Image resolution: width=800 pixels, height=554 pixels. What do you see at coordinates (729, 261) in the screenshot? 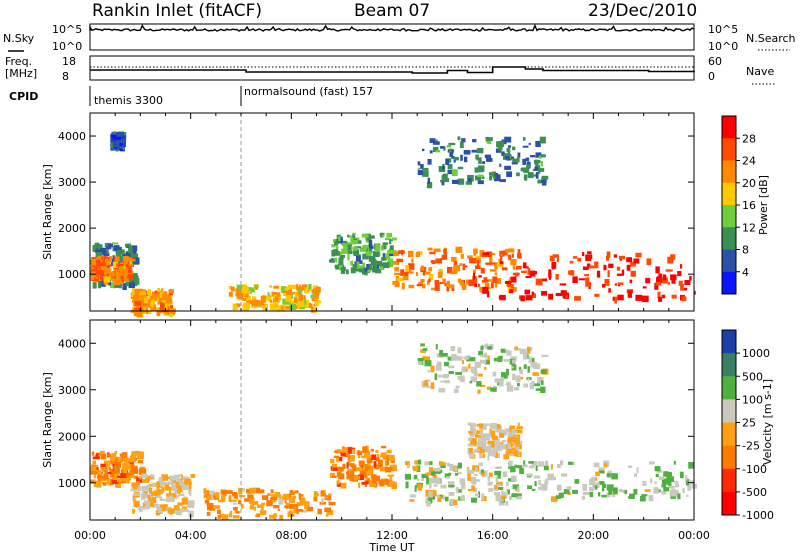
I see `power-colorbar-swatch` at bounding box center [729, 261].